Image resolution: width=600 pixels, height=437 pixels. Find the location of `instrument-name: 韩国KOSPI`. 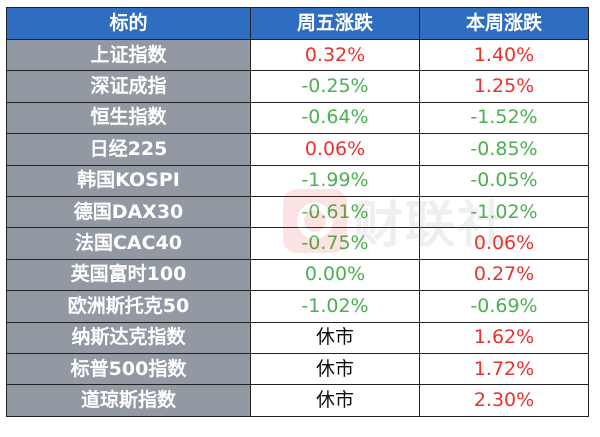

instrument-name: 韩国KOSPI is located at coordinates (128, 180).